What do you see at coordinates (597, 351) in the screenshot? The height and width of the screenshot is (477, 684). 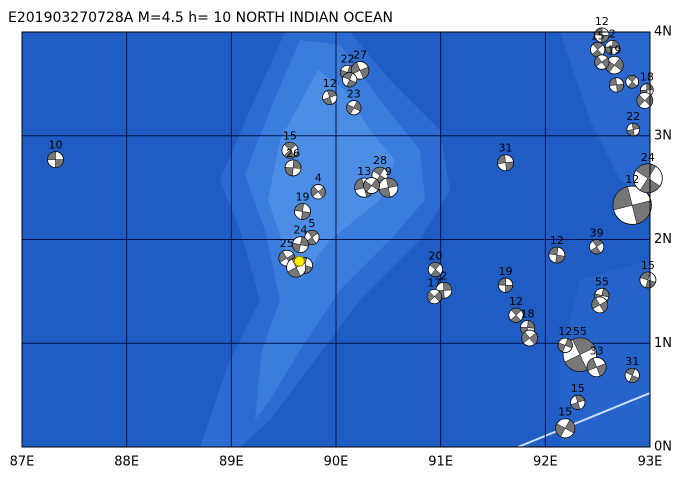 I see `depth-label: 33` at bounding box center [597, 351].